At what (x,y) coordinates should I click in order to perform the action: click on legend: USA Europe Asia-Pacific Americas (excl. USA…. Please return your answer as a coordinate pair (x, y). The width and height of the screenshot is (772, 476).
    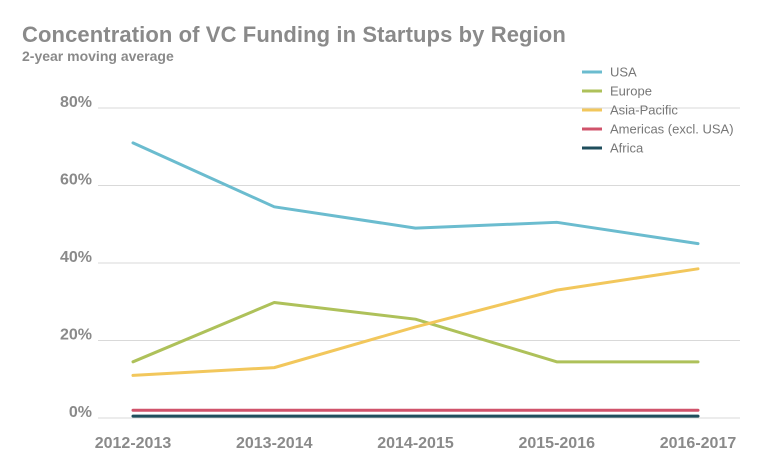
    Looking at the image, I should click on (658, 110).